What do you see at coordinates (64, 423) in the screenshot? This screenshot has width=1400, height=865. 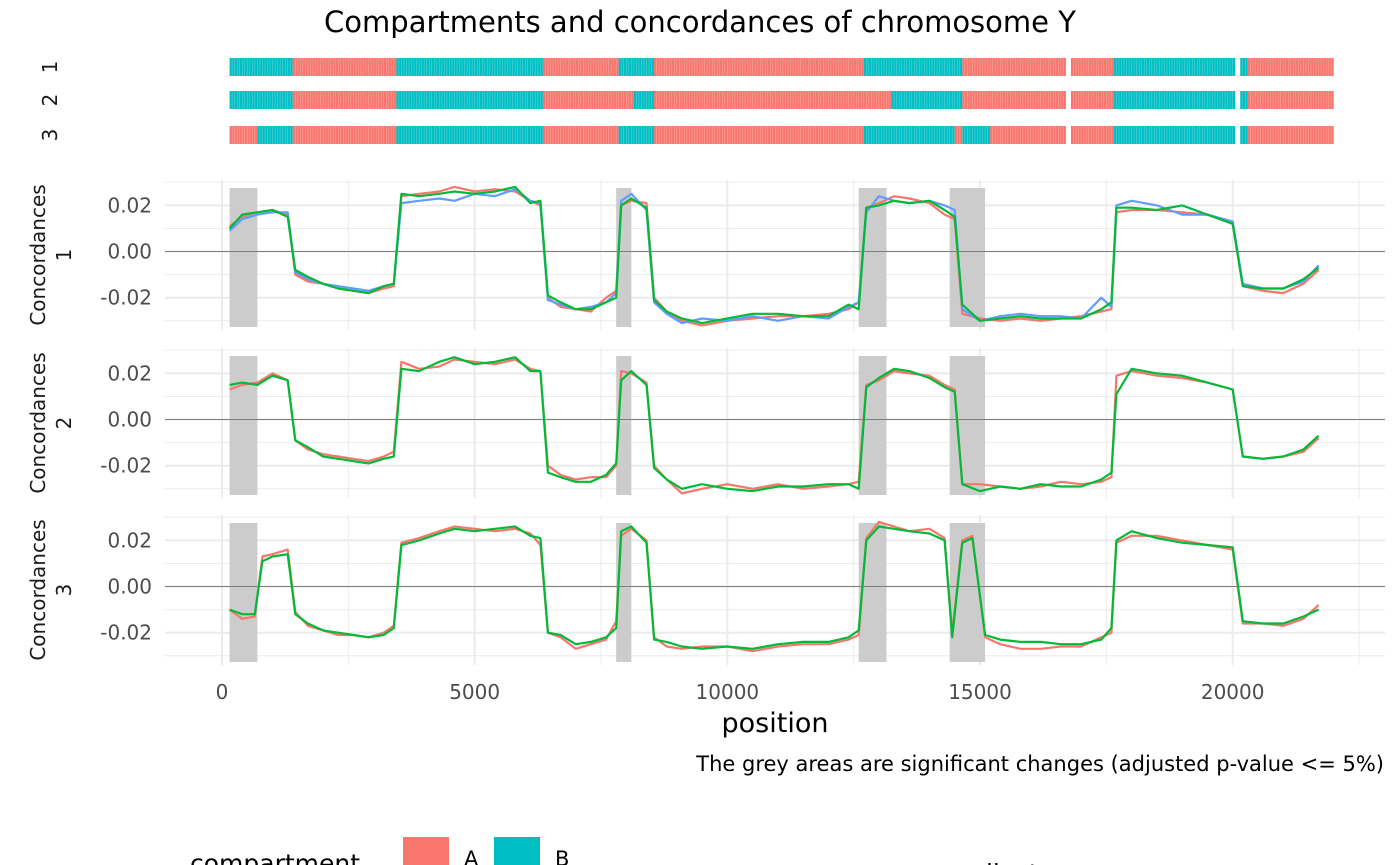 I see `y-axis-label-strip: 2` at bounding box center [64, 423].